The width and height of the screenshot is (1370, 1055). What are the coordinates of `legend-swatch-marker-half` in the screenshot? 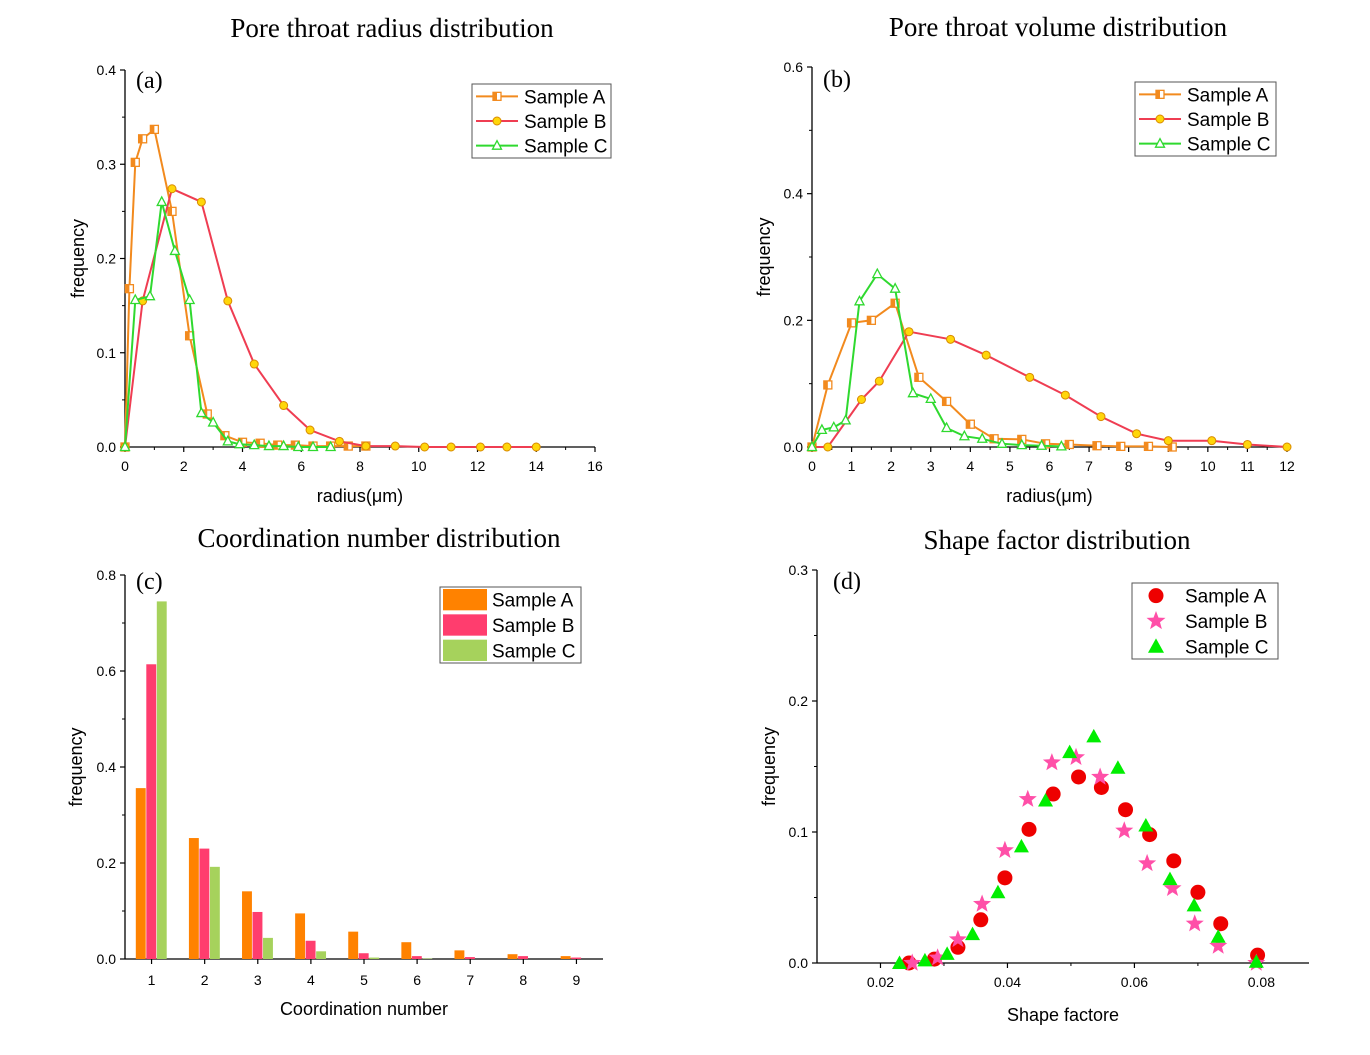 It's located at (495, 96).